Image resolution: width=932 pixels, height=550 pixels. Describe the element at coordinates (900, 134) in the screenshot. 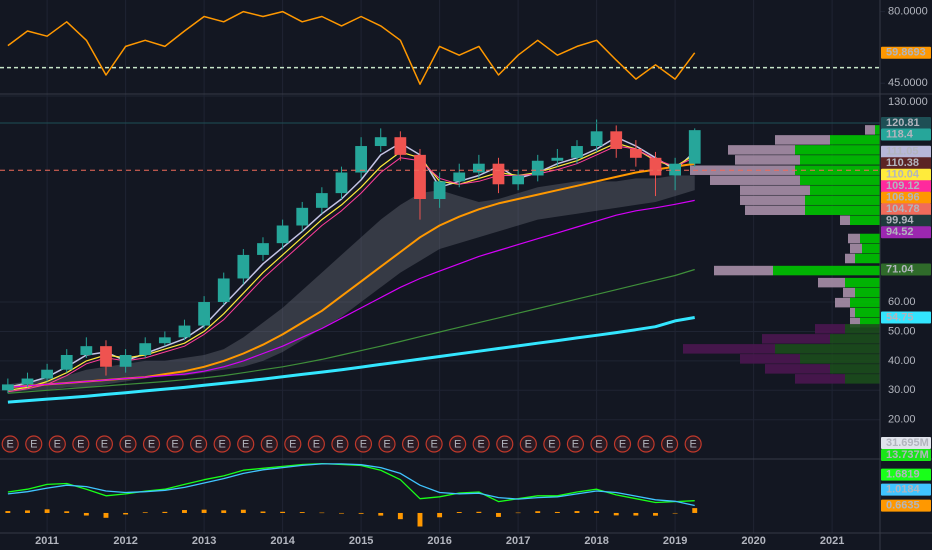

I see `price-tag: 118.4` at that location.